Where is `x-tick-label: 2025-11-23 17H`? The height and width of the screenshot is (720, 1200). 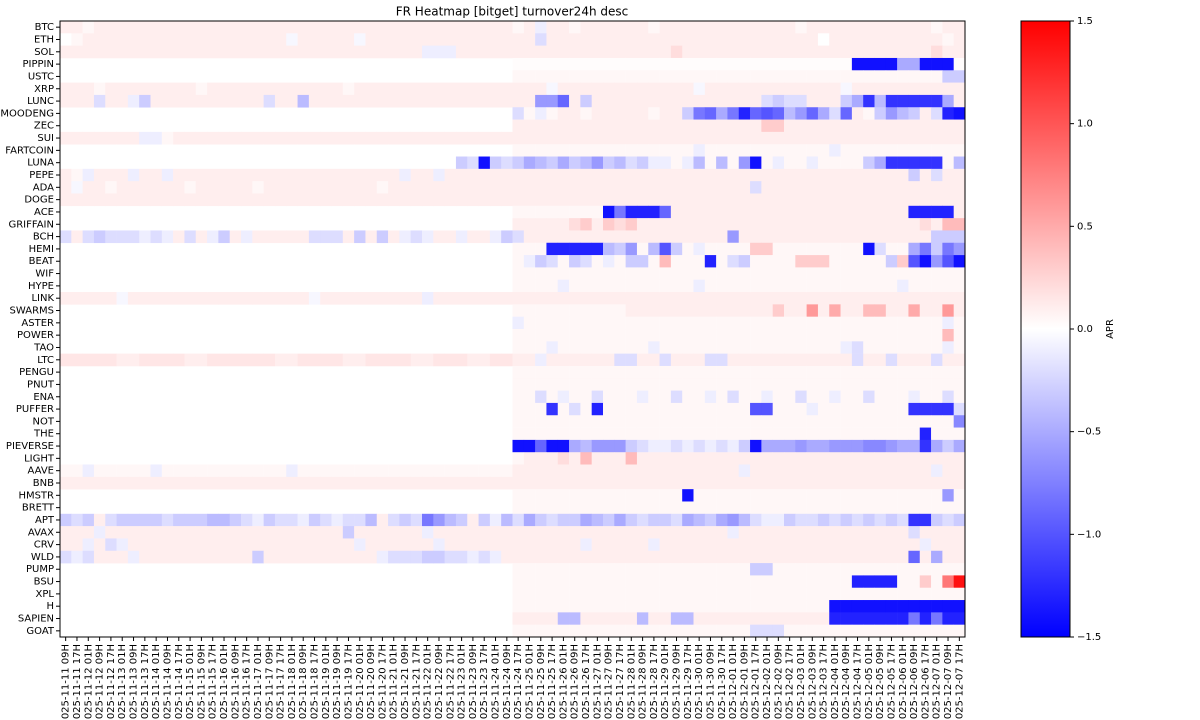 x-tick-label: 2025-11-23 17H is located at coordinates (484, 682).